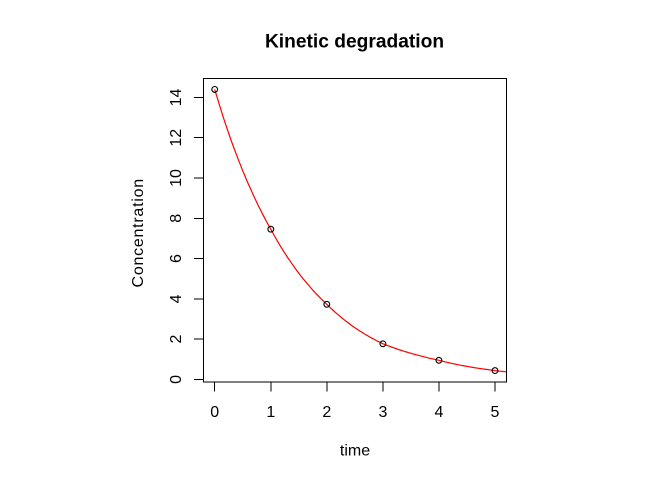 The height and width of the screenshot is (480, 672). I want to click on svg-text: 1, so click(270, 412).